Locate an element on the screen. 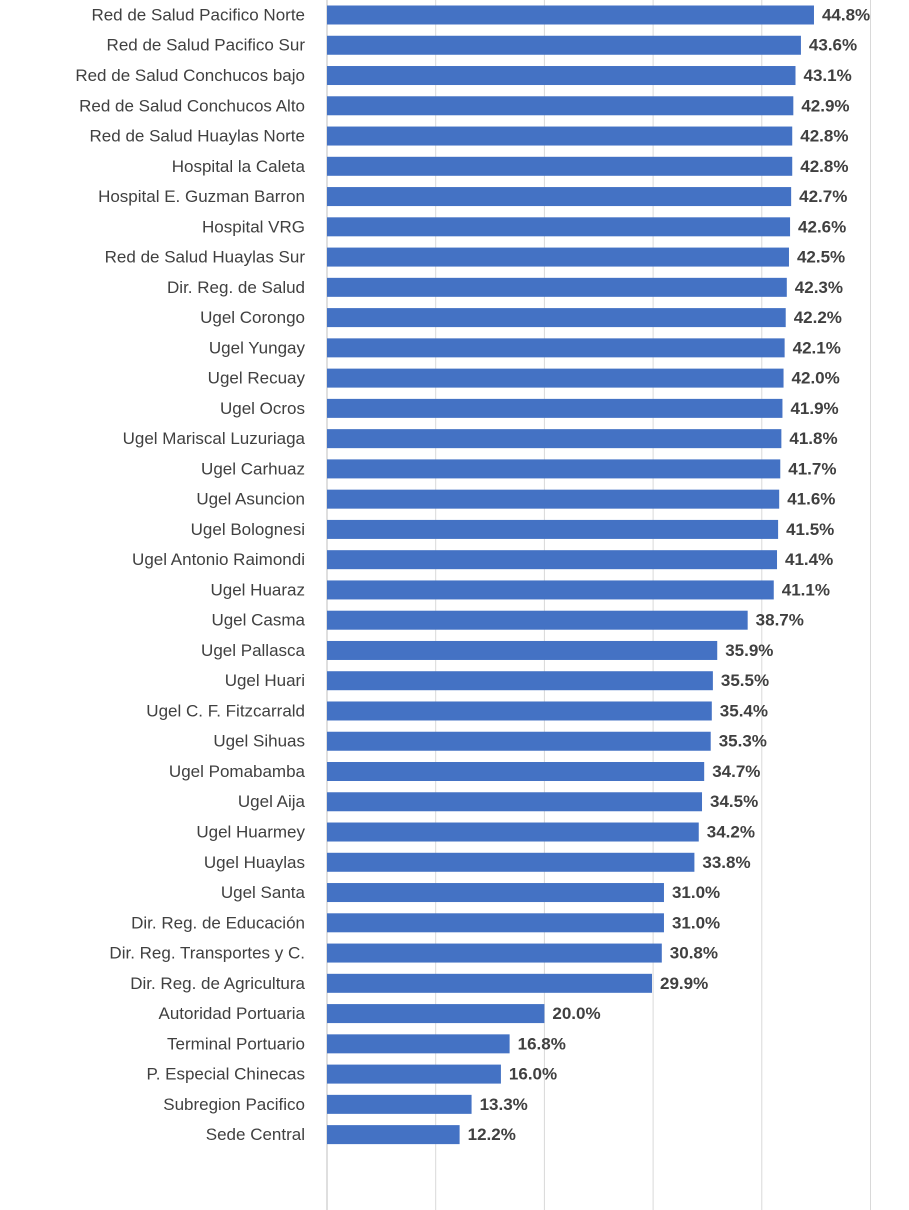 The height and width of the screenshot is (1210, 909). data-label: 42.1% is located at coordinates (817, 347).